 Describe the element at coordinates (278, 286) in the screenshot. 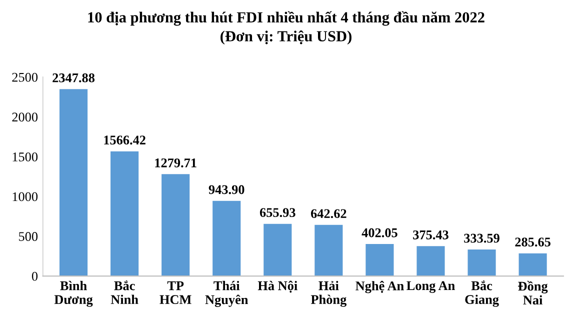

I see `x-tick-label: Hà Nội` at that location.